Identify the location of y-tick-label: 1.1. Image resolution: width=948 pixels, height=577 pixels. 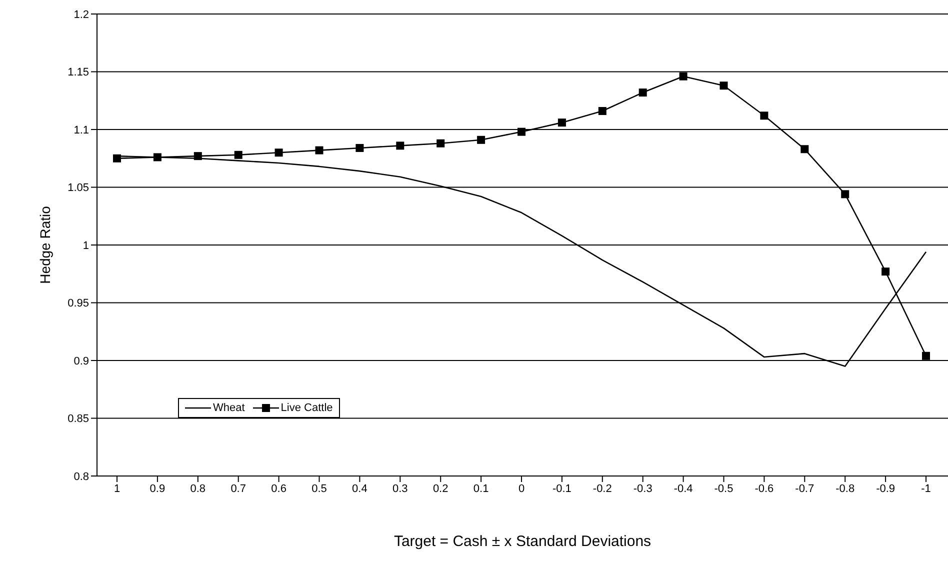
(81, 130).